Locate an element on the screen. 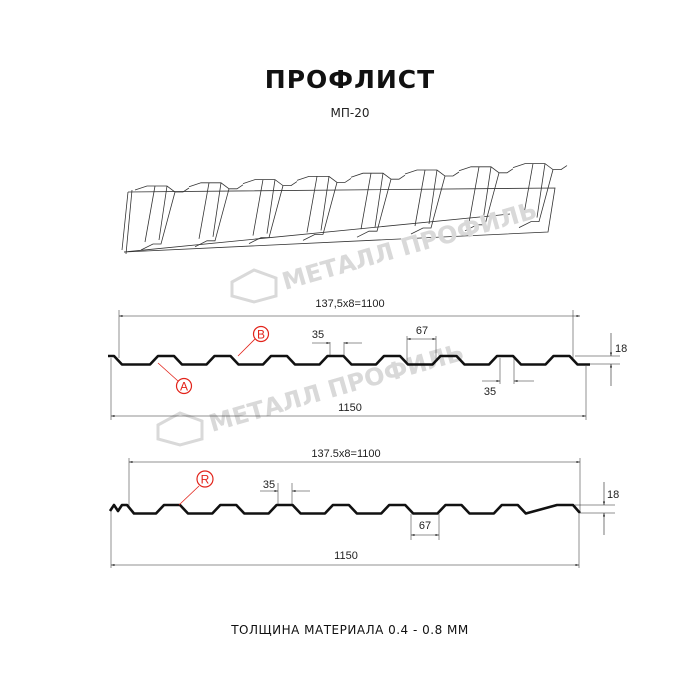  material-thickness-note: ТОЛЩИНА МАТЕРИАЛА 0.4 - 0.8 ММ is located at coordinates (349, 630).